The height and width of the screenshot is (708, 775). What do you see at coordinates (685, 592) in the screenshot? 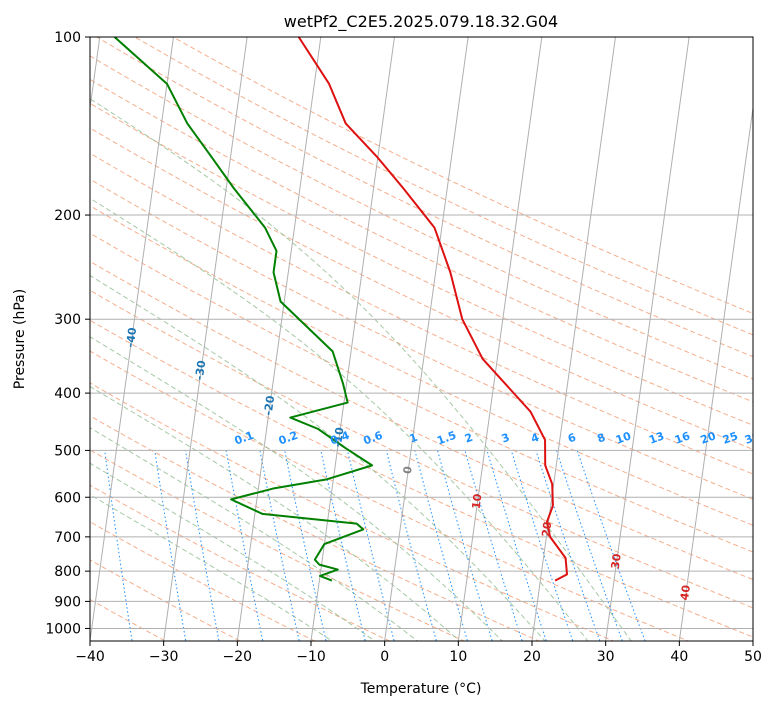
I see `isotherm-label: 40` at bounding box center [685, 592].